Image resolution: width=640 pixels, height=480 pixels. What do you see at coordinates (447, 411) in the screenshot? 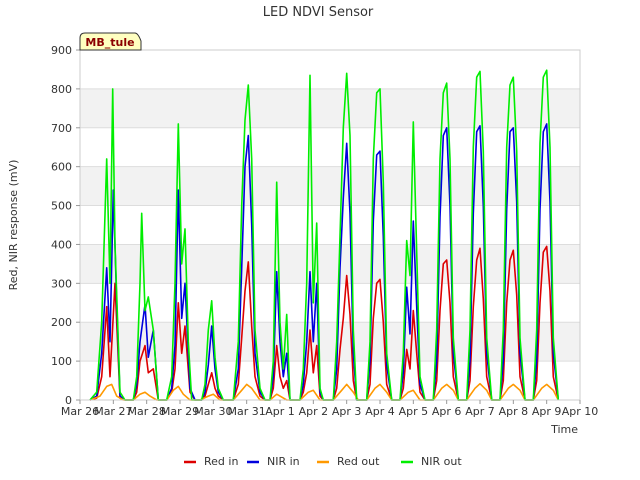
I see `x-tick-label: Apr 6` at bounding box center [447, 411].